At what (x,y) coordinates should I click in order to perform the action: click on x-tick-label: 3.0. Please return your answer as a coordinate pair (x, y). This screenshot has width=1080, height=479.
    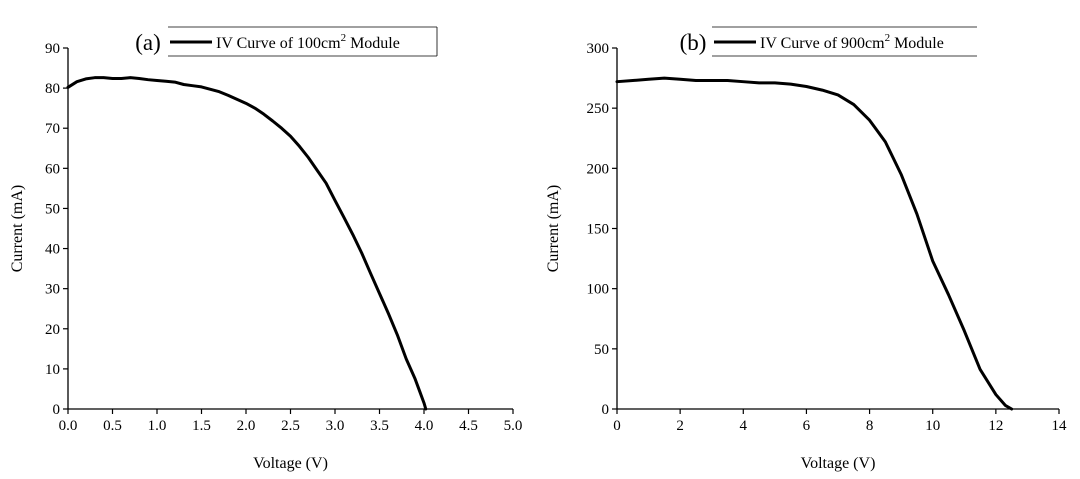
    Looking at the image, I should click on (335, 426).